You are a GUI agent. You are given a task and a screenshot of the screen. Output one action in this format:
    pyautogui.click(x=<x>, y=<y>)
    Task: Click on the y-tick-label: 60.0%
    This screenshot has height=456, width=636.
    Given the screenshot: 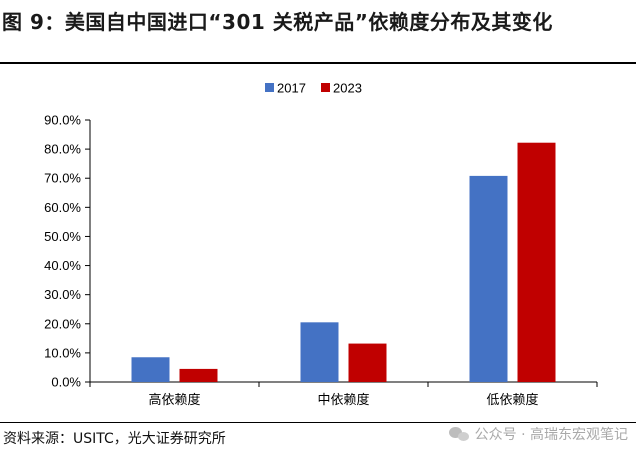 What is the action you would take?
    pyautogui.click(x=62, y=207)
    